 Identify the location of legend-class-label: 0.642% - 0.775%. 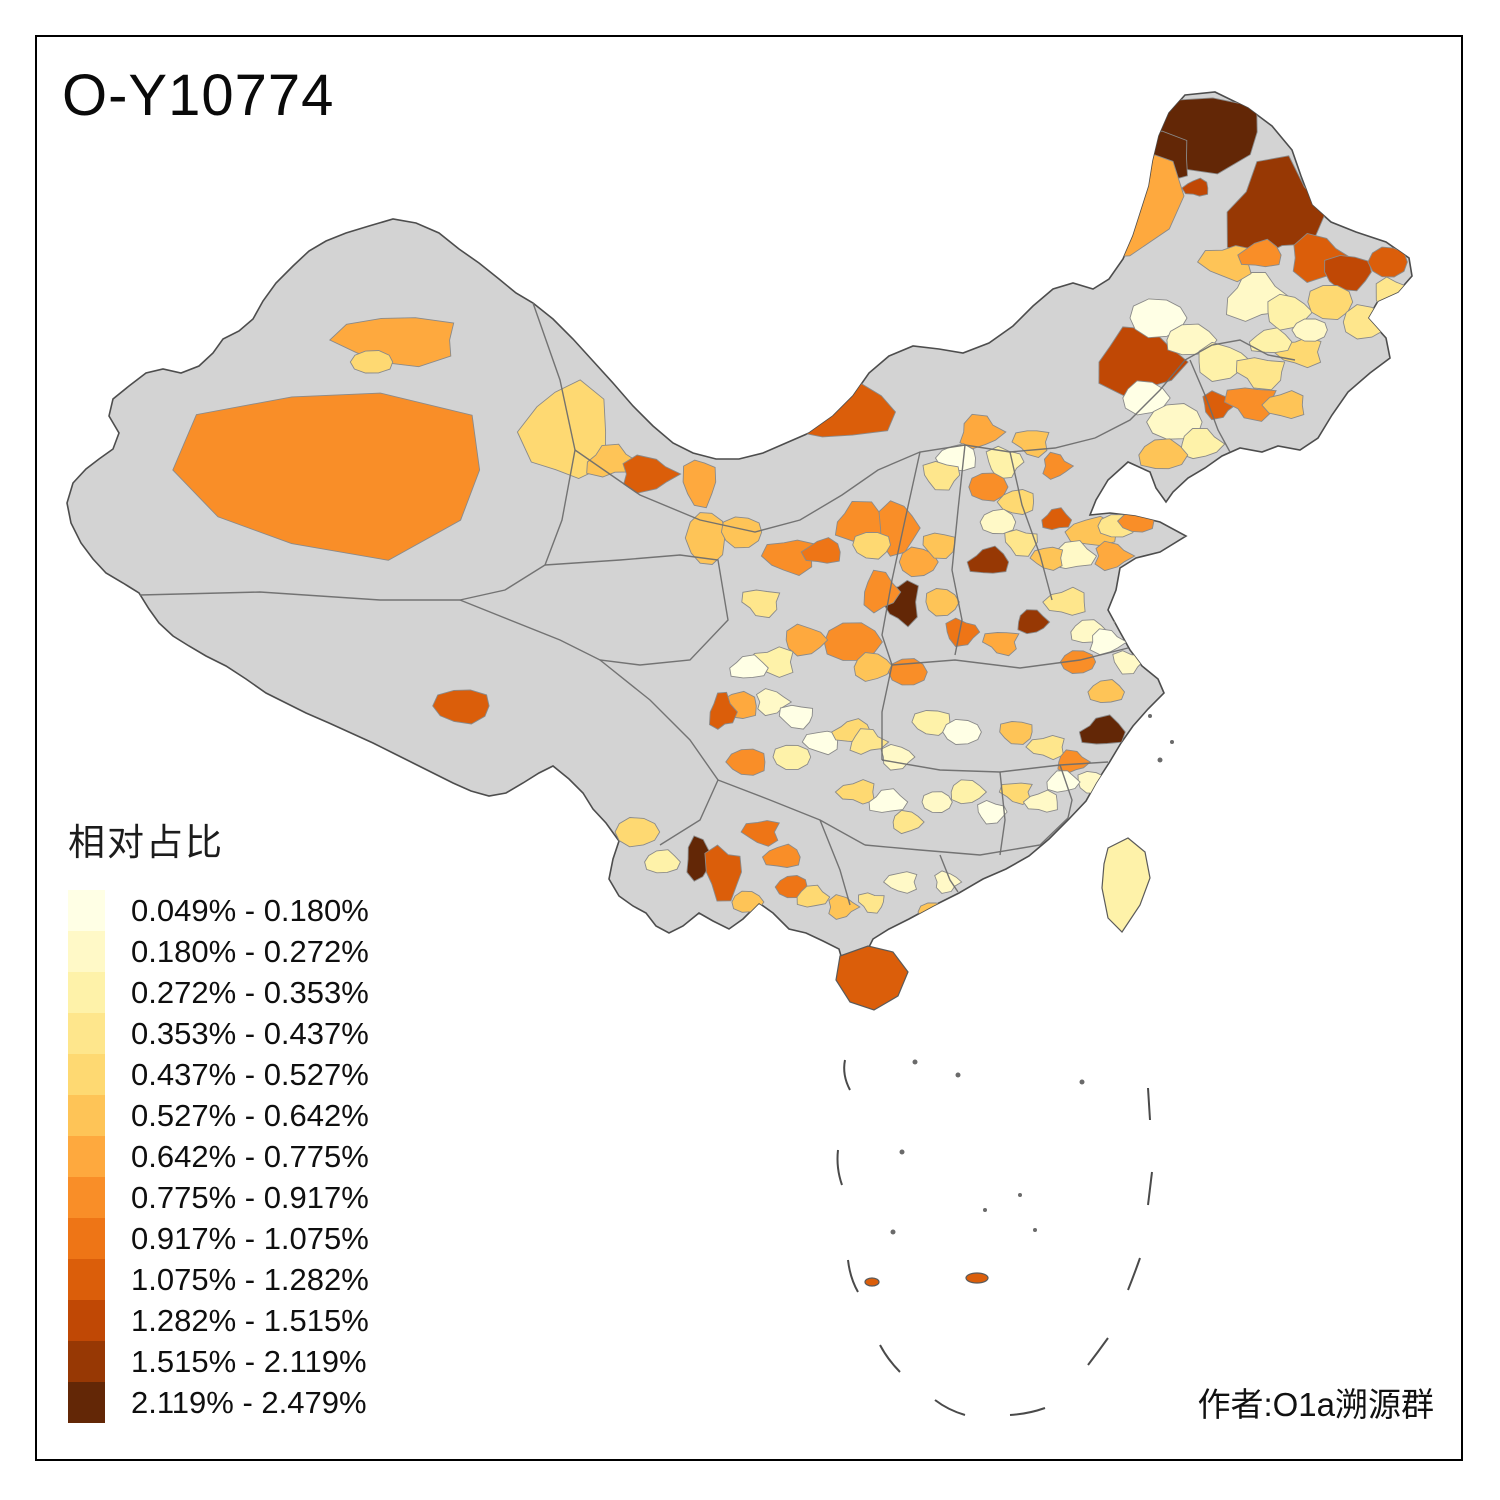
(250, 1156).